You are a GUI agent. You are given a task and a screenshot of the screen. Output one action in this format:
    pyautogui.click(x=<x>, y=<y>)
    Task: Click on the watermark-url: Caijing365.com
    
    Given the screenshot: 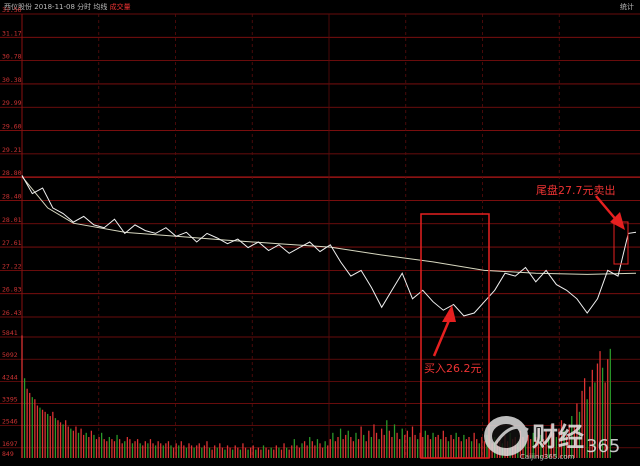 What is the action you would take?
    pyautogui.click(x=547, y=457)
    